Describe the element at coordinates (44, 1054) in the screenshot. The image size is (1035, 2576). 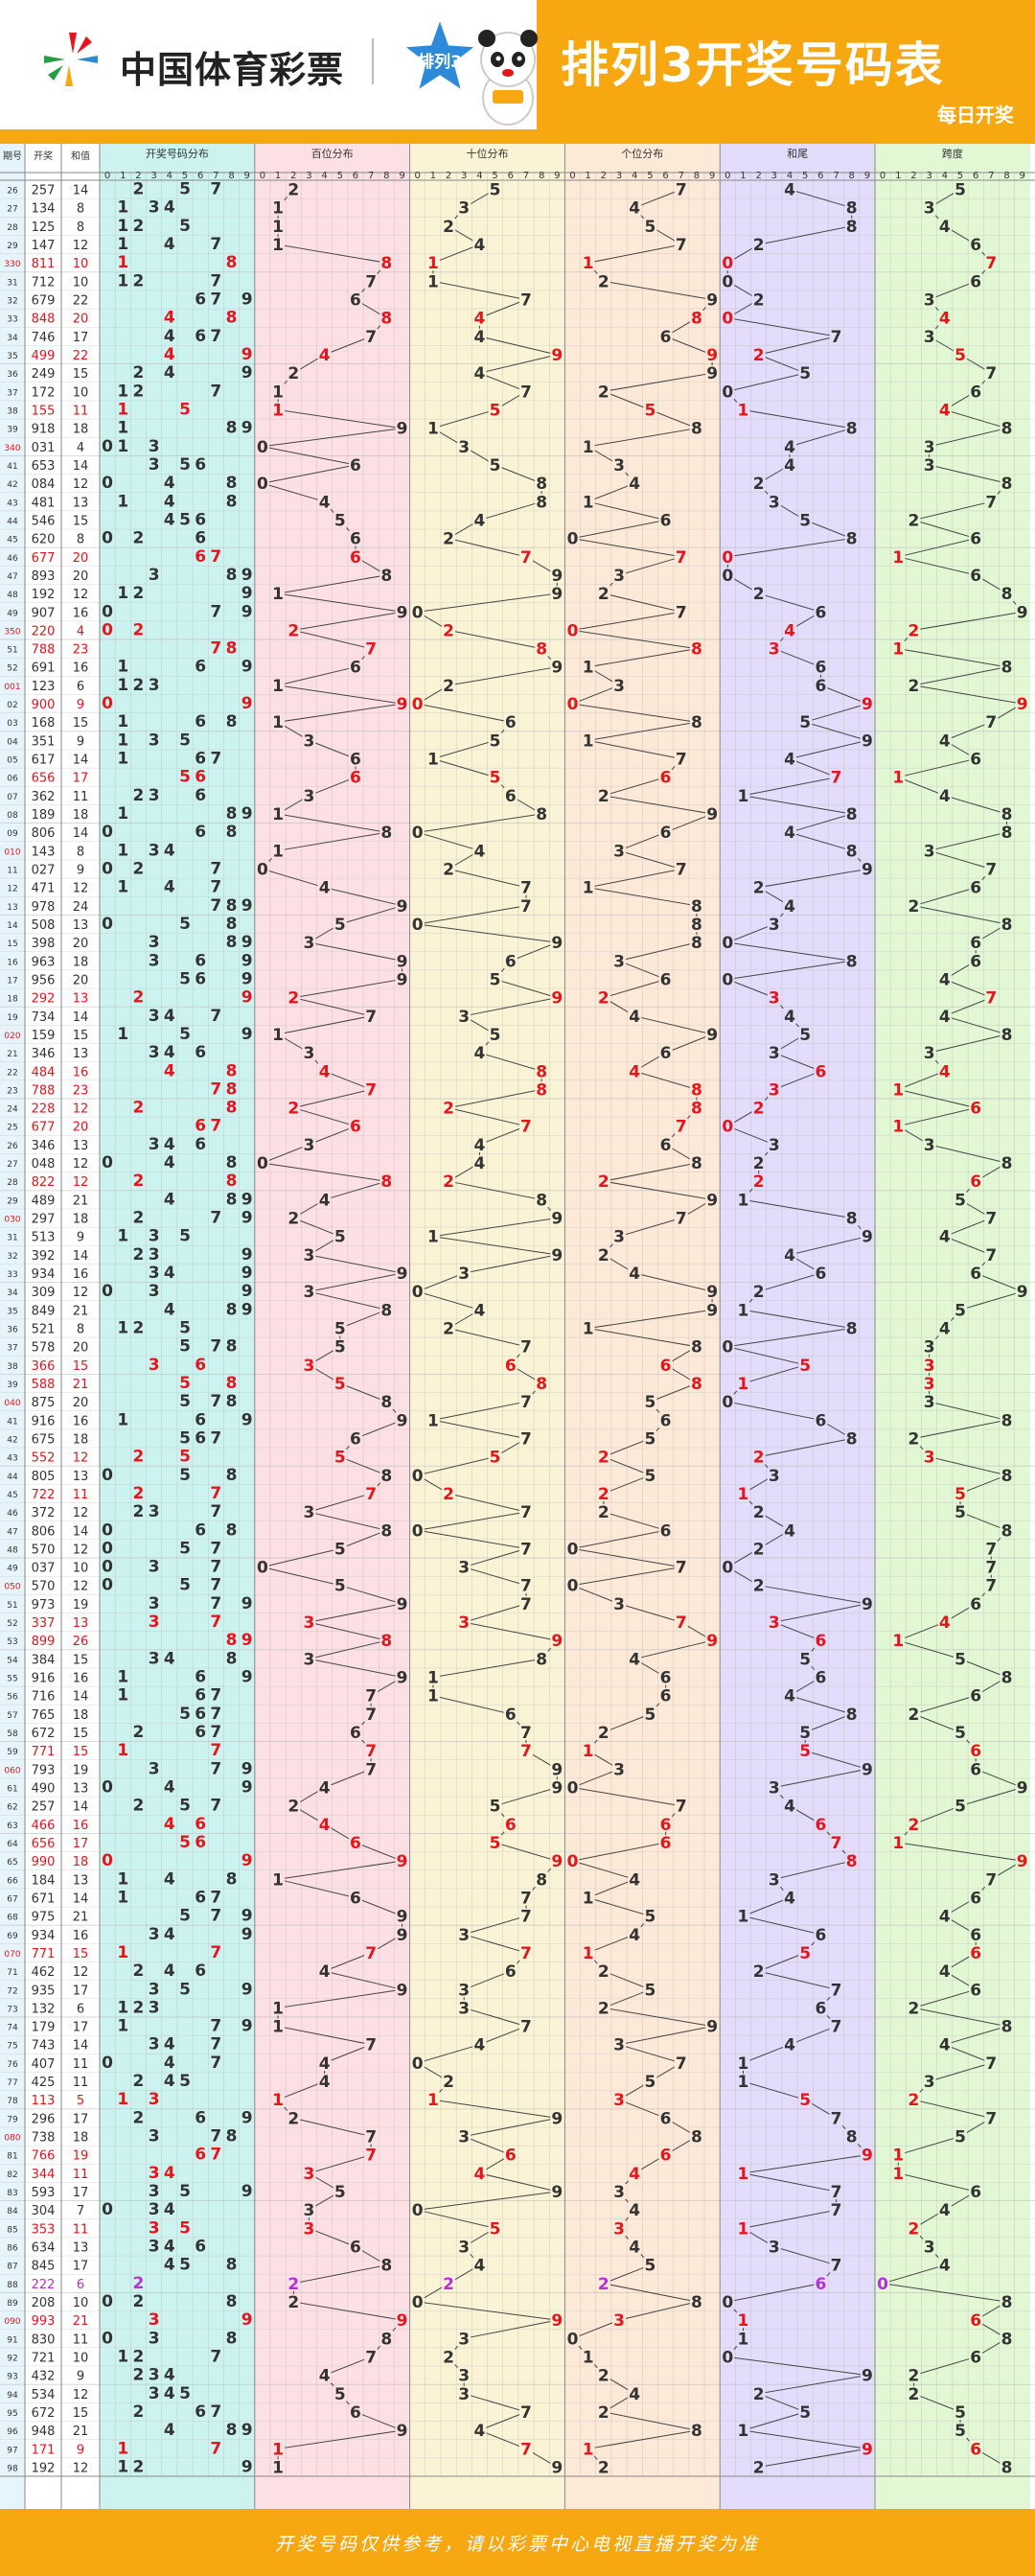
I see `number-cell: 346` at that location.